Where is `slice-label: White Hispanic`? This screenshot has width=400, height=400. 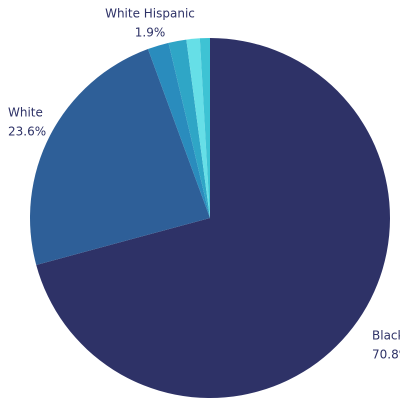
slice-label: White Hispanic is located at coordinates (150, 14).